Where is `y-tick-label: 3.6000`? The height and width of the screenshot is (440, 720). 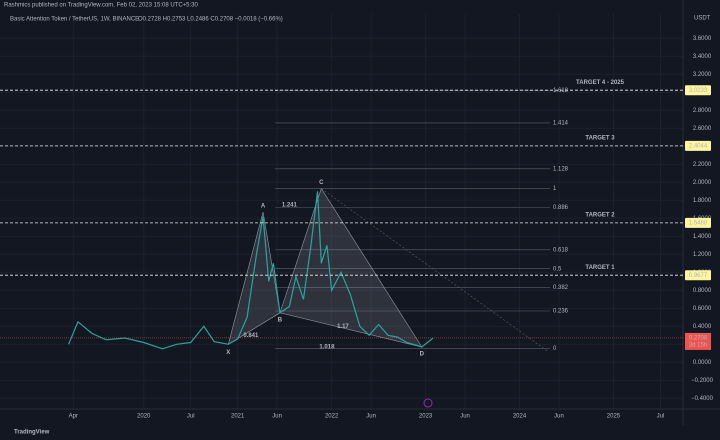
y-tick-label: 3.6000 is located at coordinates (702, 39).